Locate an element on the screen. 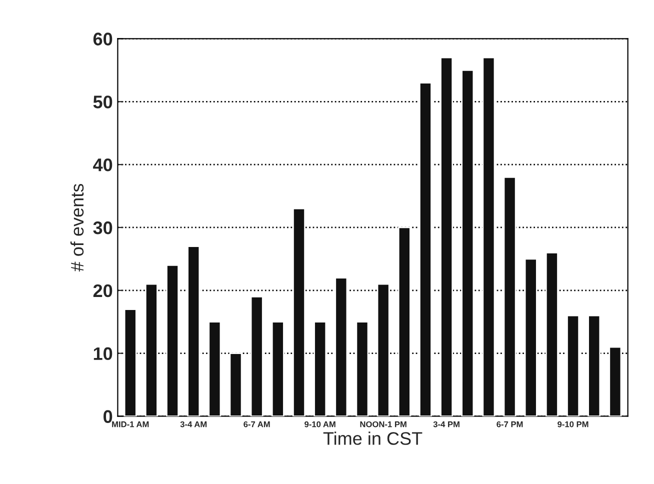  y-tick-label: 40 is located at coordinates (102, 165).